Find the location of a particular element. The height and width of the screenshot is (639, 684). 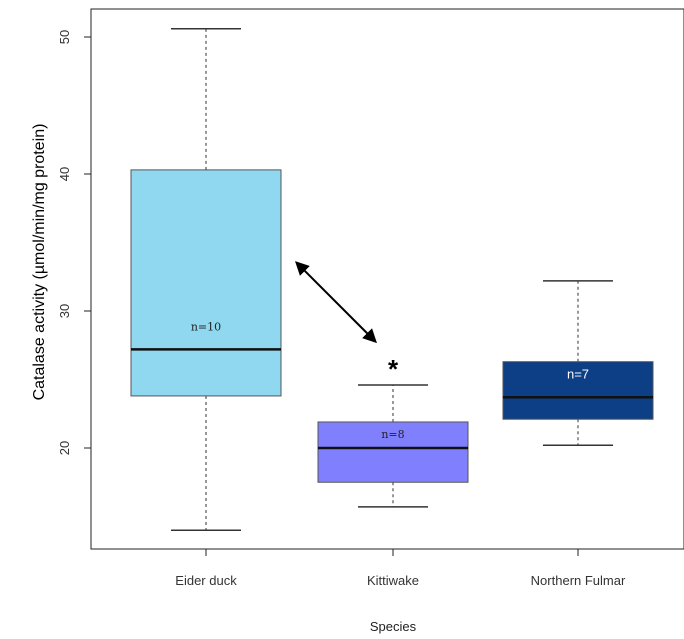

y-axis-title: Catalase activity (µmol/min/mg protein) is located at coordinates (39, 262).